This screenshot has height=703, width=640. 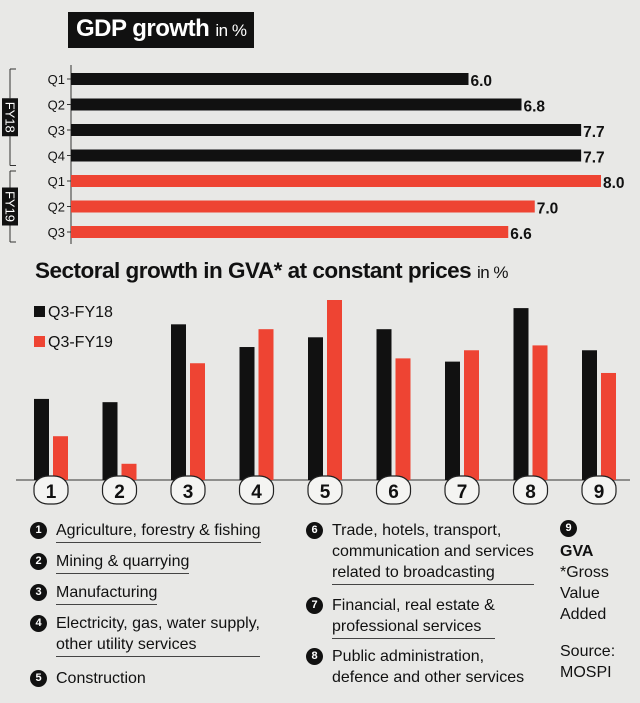 I want to click on gva-category-label: 3, so click(x=188, y=492).